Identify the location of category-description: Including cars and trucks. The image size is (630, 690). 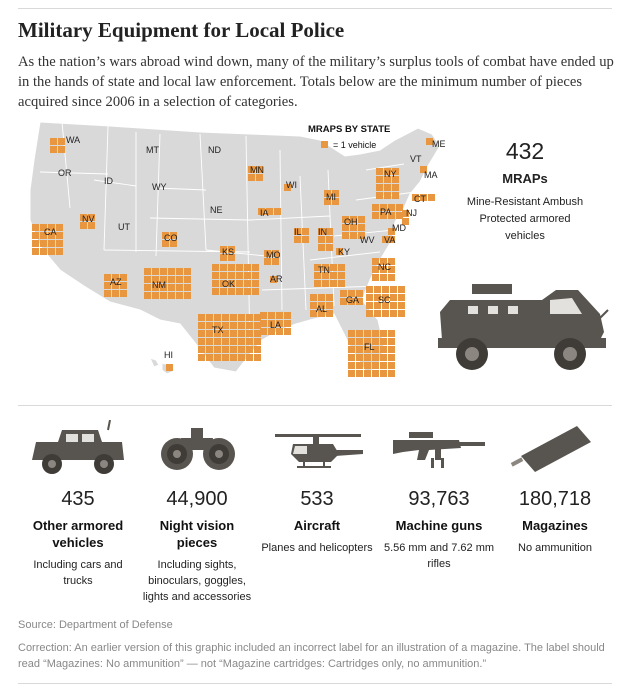
(78, 573).